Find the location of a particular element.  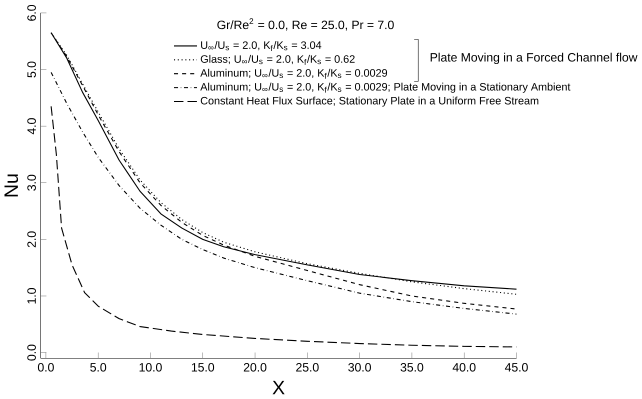

text: Glass; U$_{∞}$/U$_{s}$ = 2.0, K$_{f}$/K$_{s}$ = 0.62 is located at coordinates (277, 60).